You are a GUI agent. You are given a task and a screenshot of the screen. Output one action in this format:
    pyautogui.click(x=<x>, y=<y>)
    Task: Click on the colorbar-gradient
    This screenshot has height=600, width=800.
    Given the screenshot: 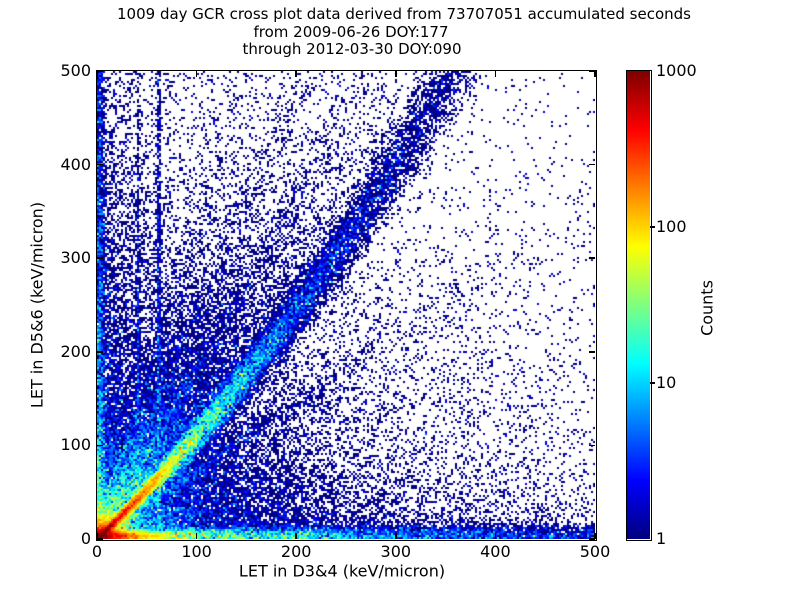 What is the action you would take?
    pyautogui.click(x=638, y=305)
    